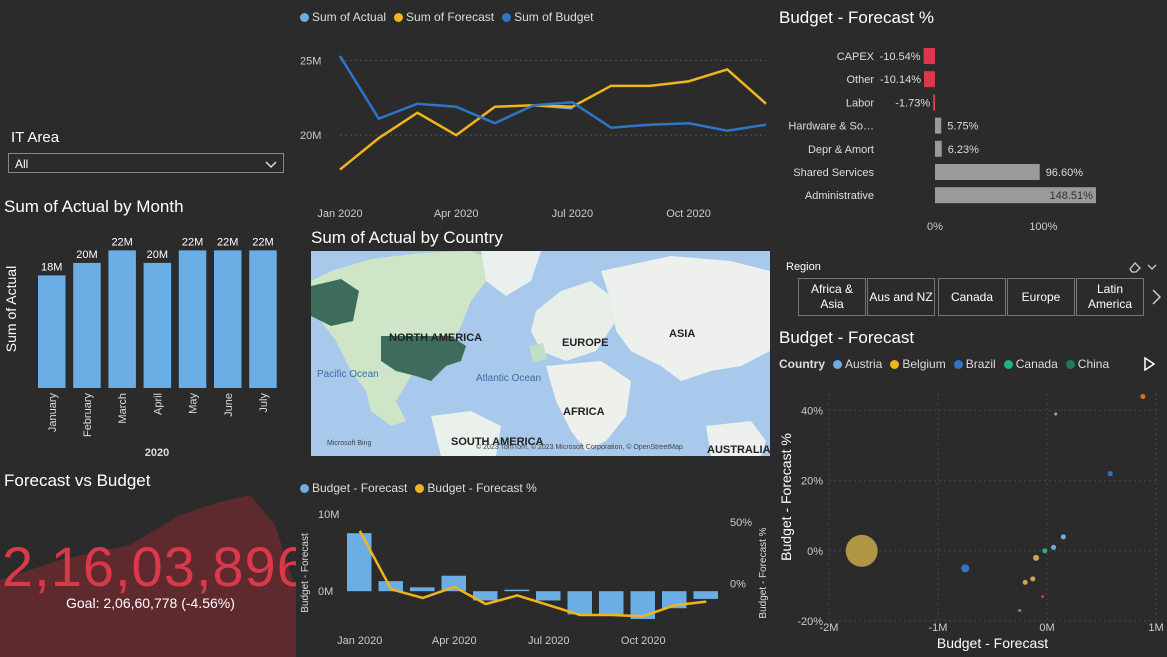 The image size is (1167, 657). Describe the element at coordinates (343, 17) in the screenshot. I see `legend-actual: Sum of Actual` at that location.